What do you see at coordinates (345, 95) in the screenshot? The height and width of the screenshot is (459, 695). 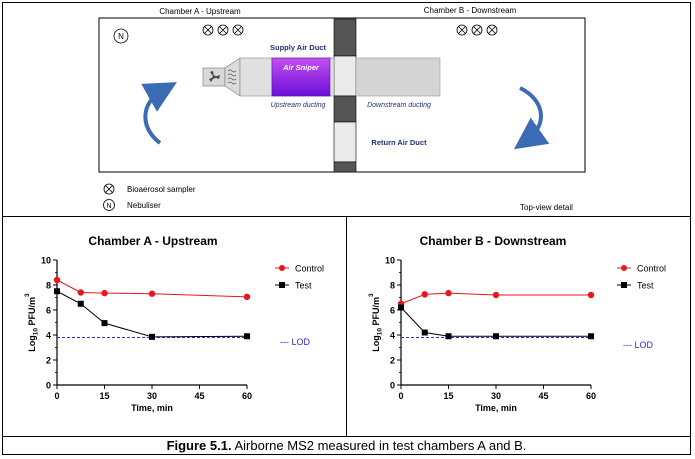 I see `wall-duct-column` at bounding box center [345, 95].